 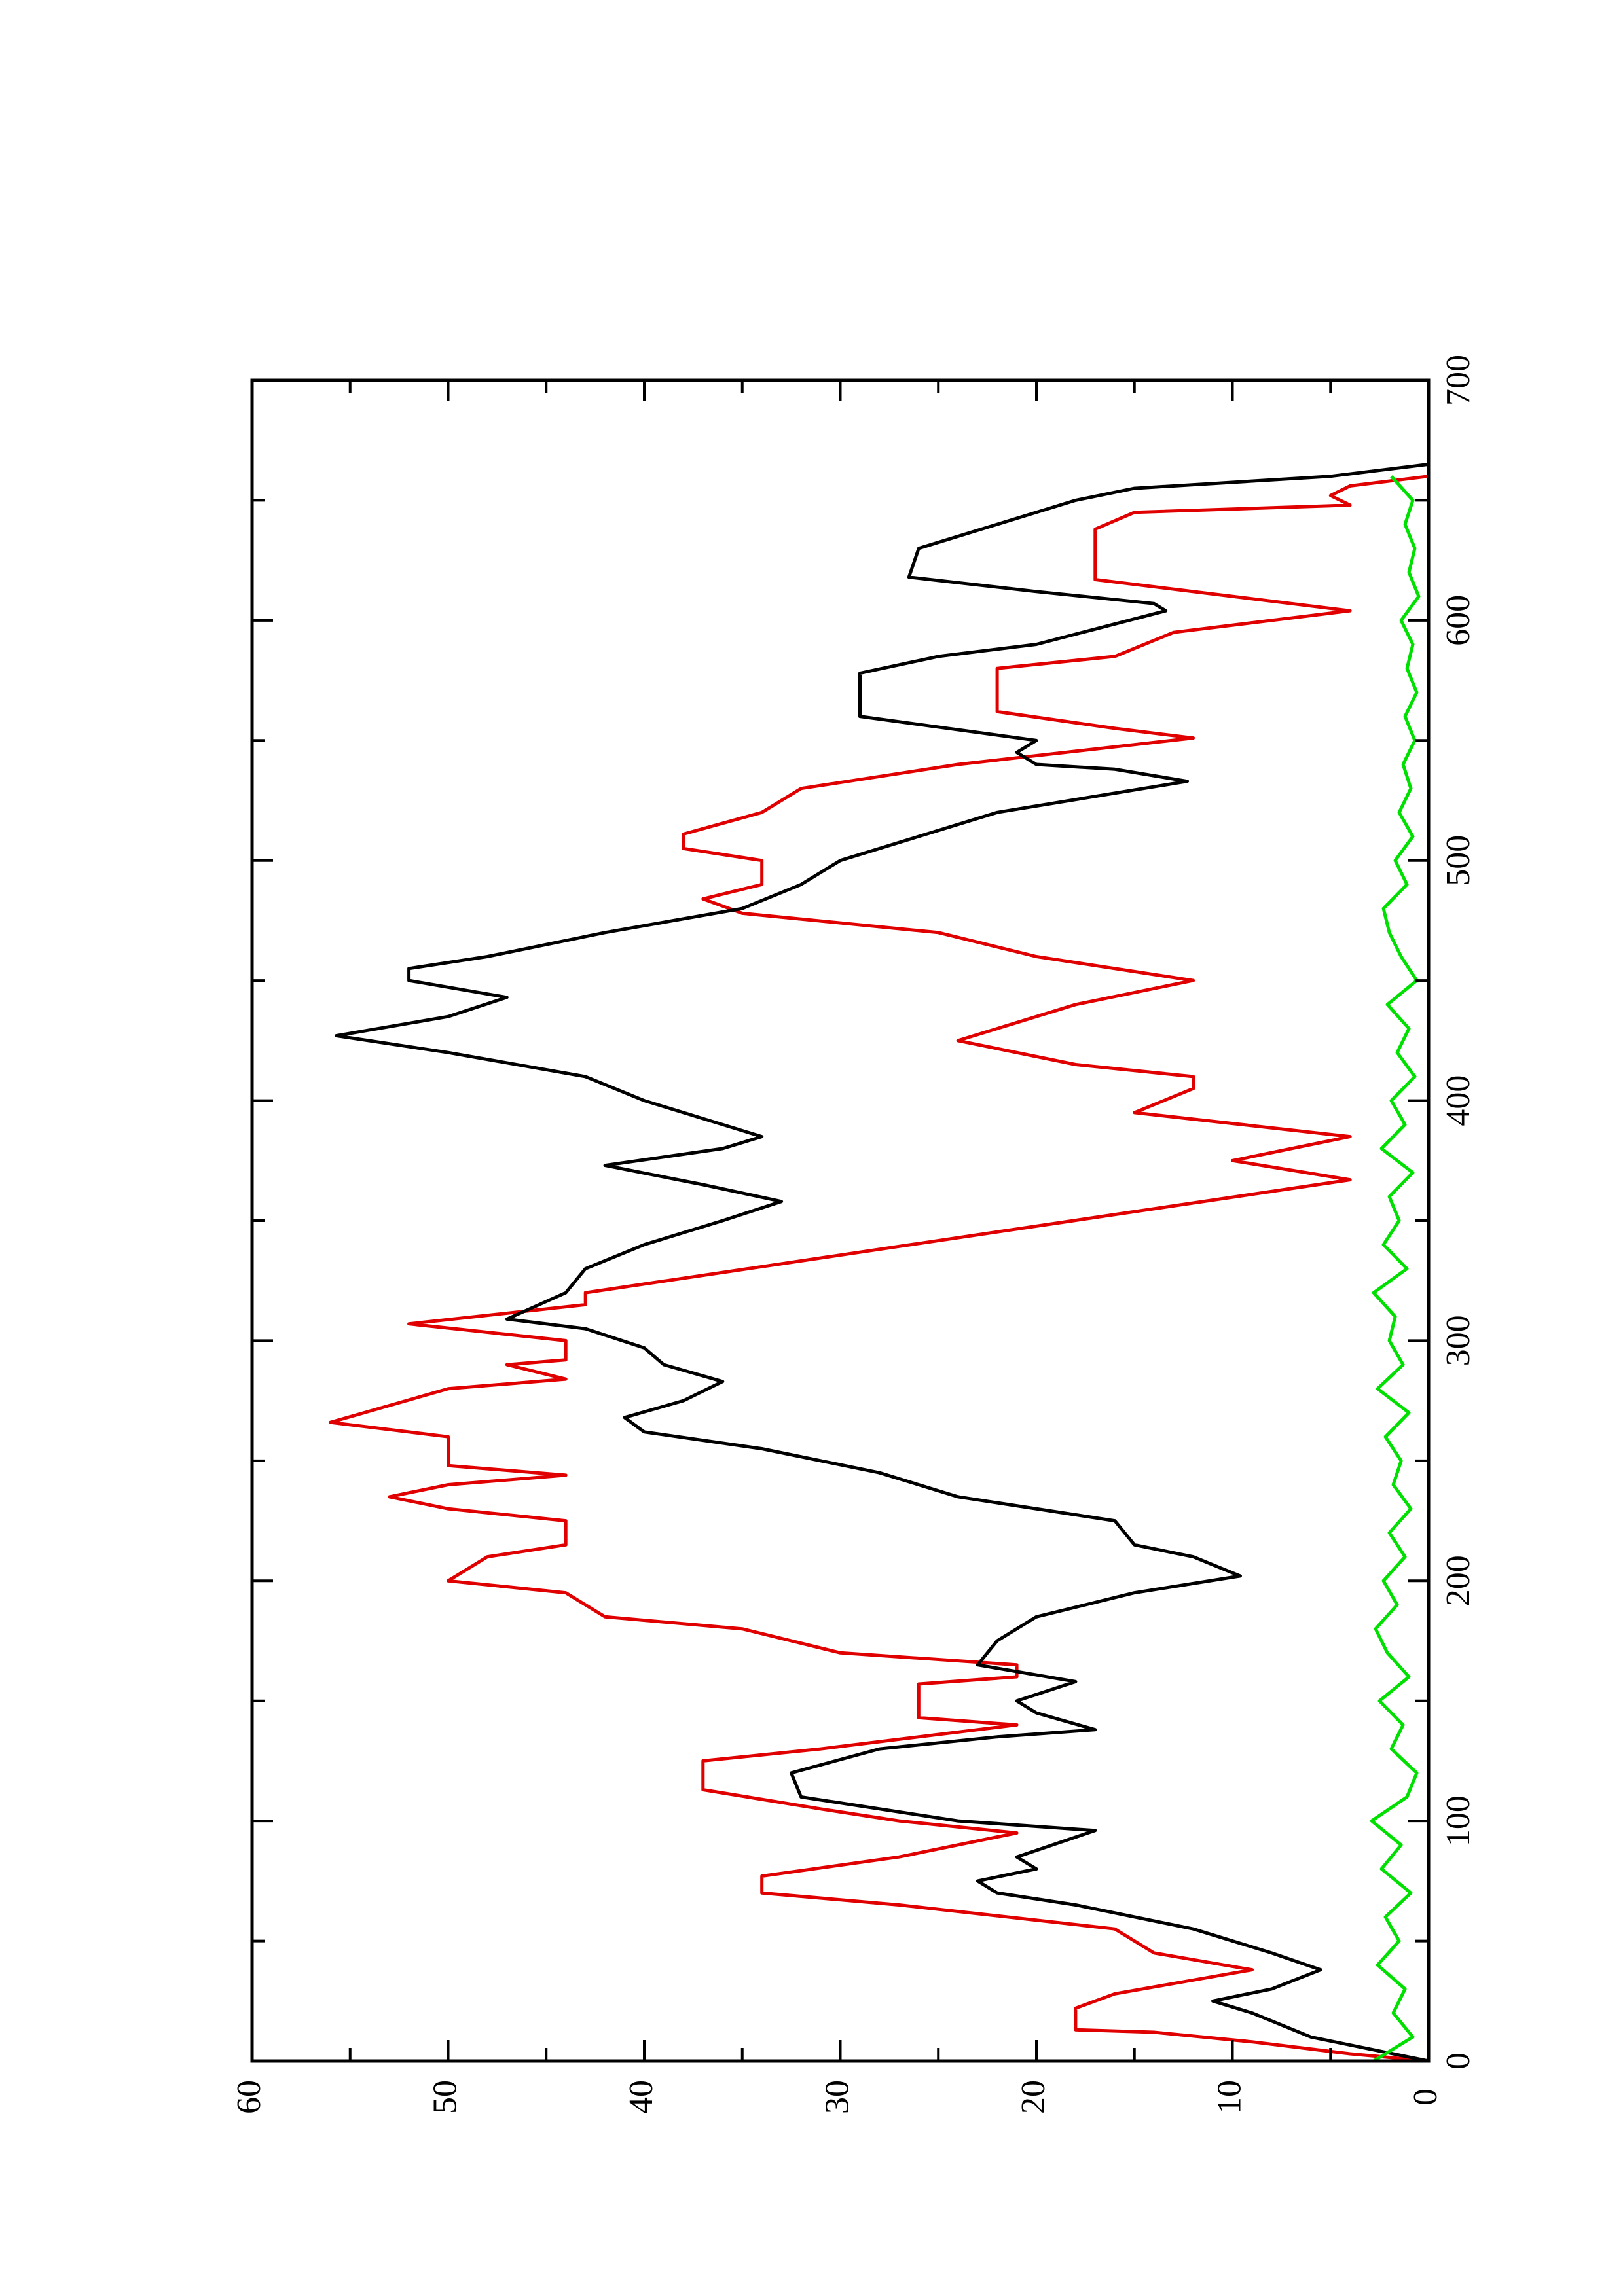 What do you see at coordinates (1458, 1340) in the screenshot?
I see `x-tick-label: 300` at bounding box center [1458, 1340].